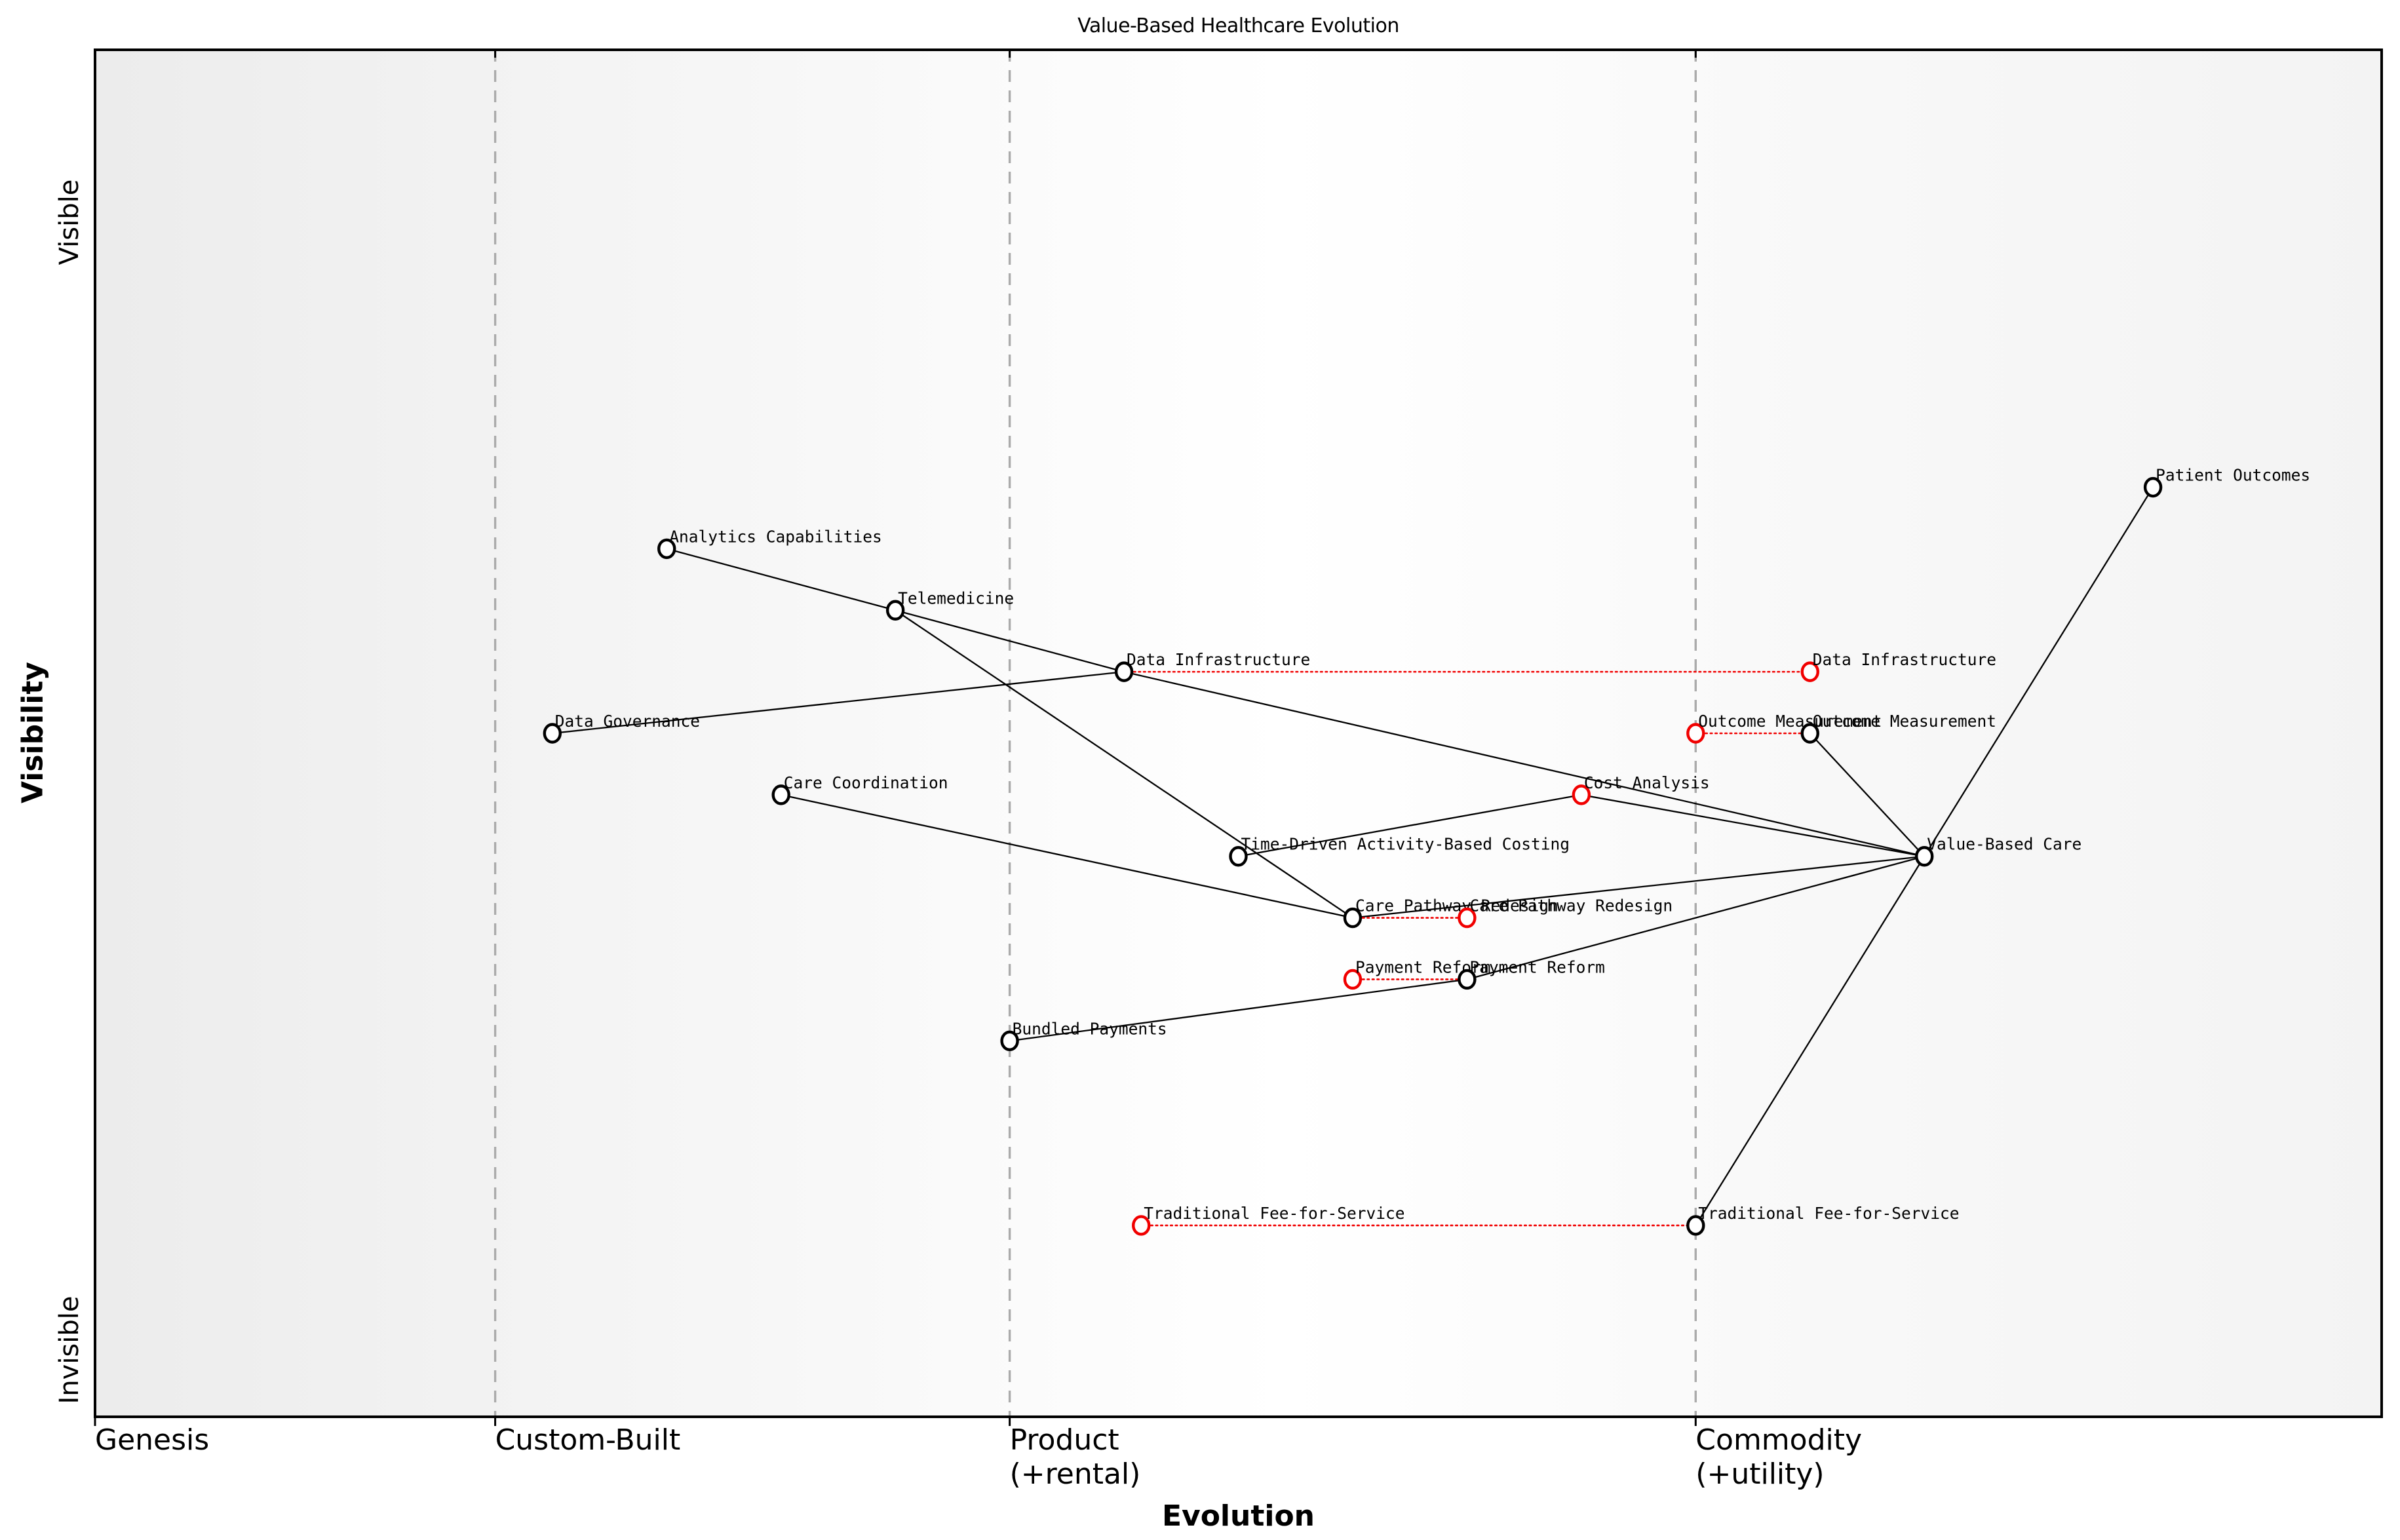 This screenshot has width=2400, height=1540. What do you see at coordinates (1695, 733) in the screenshot?
I see `evolved-node-outcome-measurement-evolved` at bounding box center [1695, 733].